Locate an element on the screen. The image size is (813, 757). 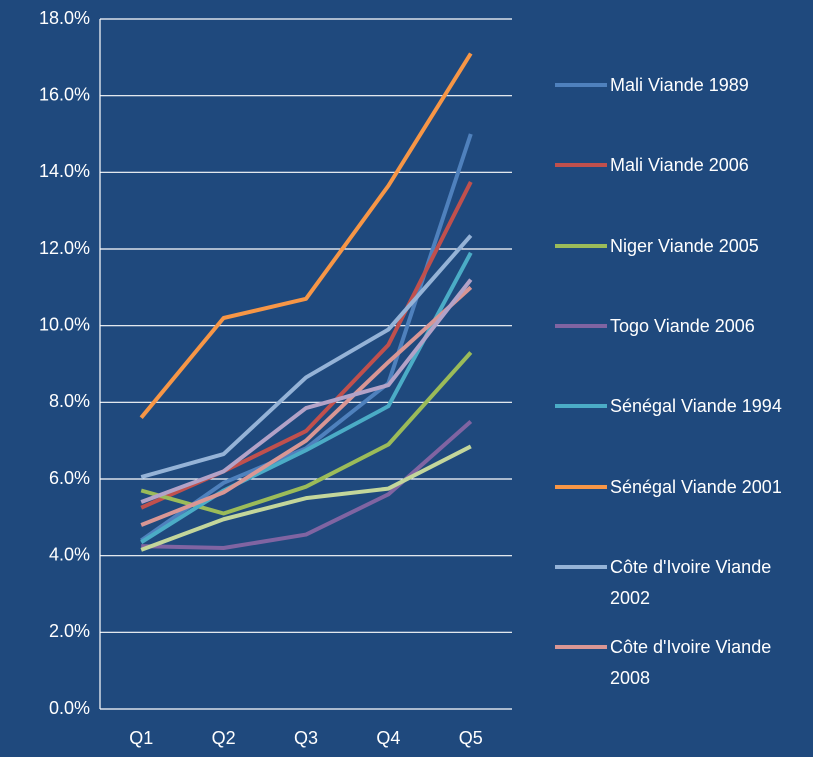
y-tick-label: 6.0% is located at coordinates (69, 478).